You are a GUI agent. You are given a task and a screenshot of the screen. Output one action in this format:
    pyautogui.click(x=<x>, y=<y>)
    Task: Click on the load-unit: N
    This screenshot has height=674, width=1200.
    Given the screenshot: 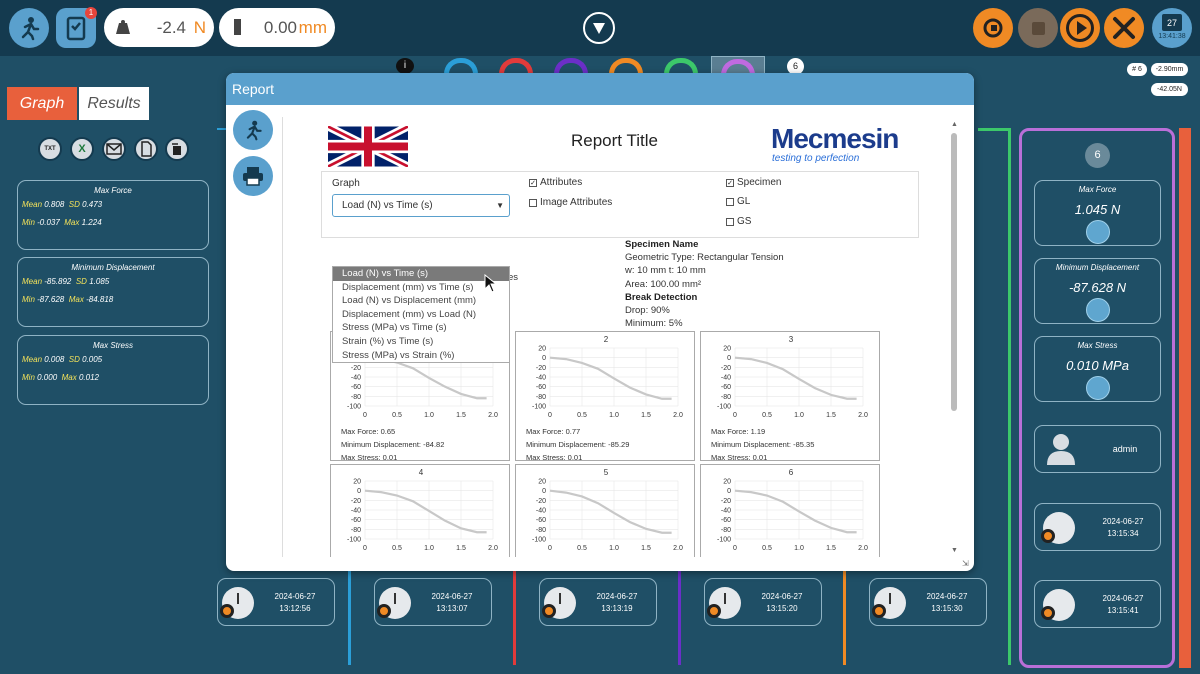 What is the action you would take?
    pyautogui.click(x=199, y=27)
    